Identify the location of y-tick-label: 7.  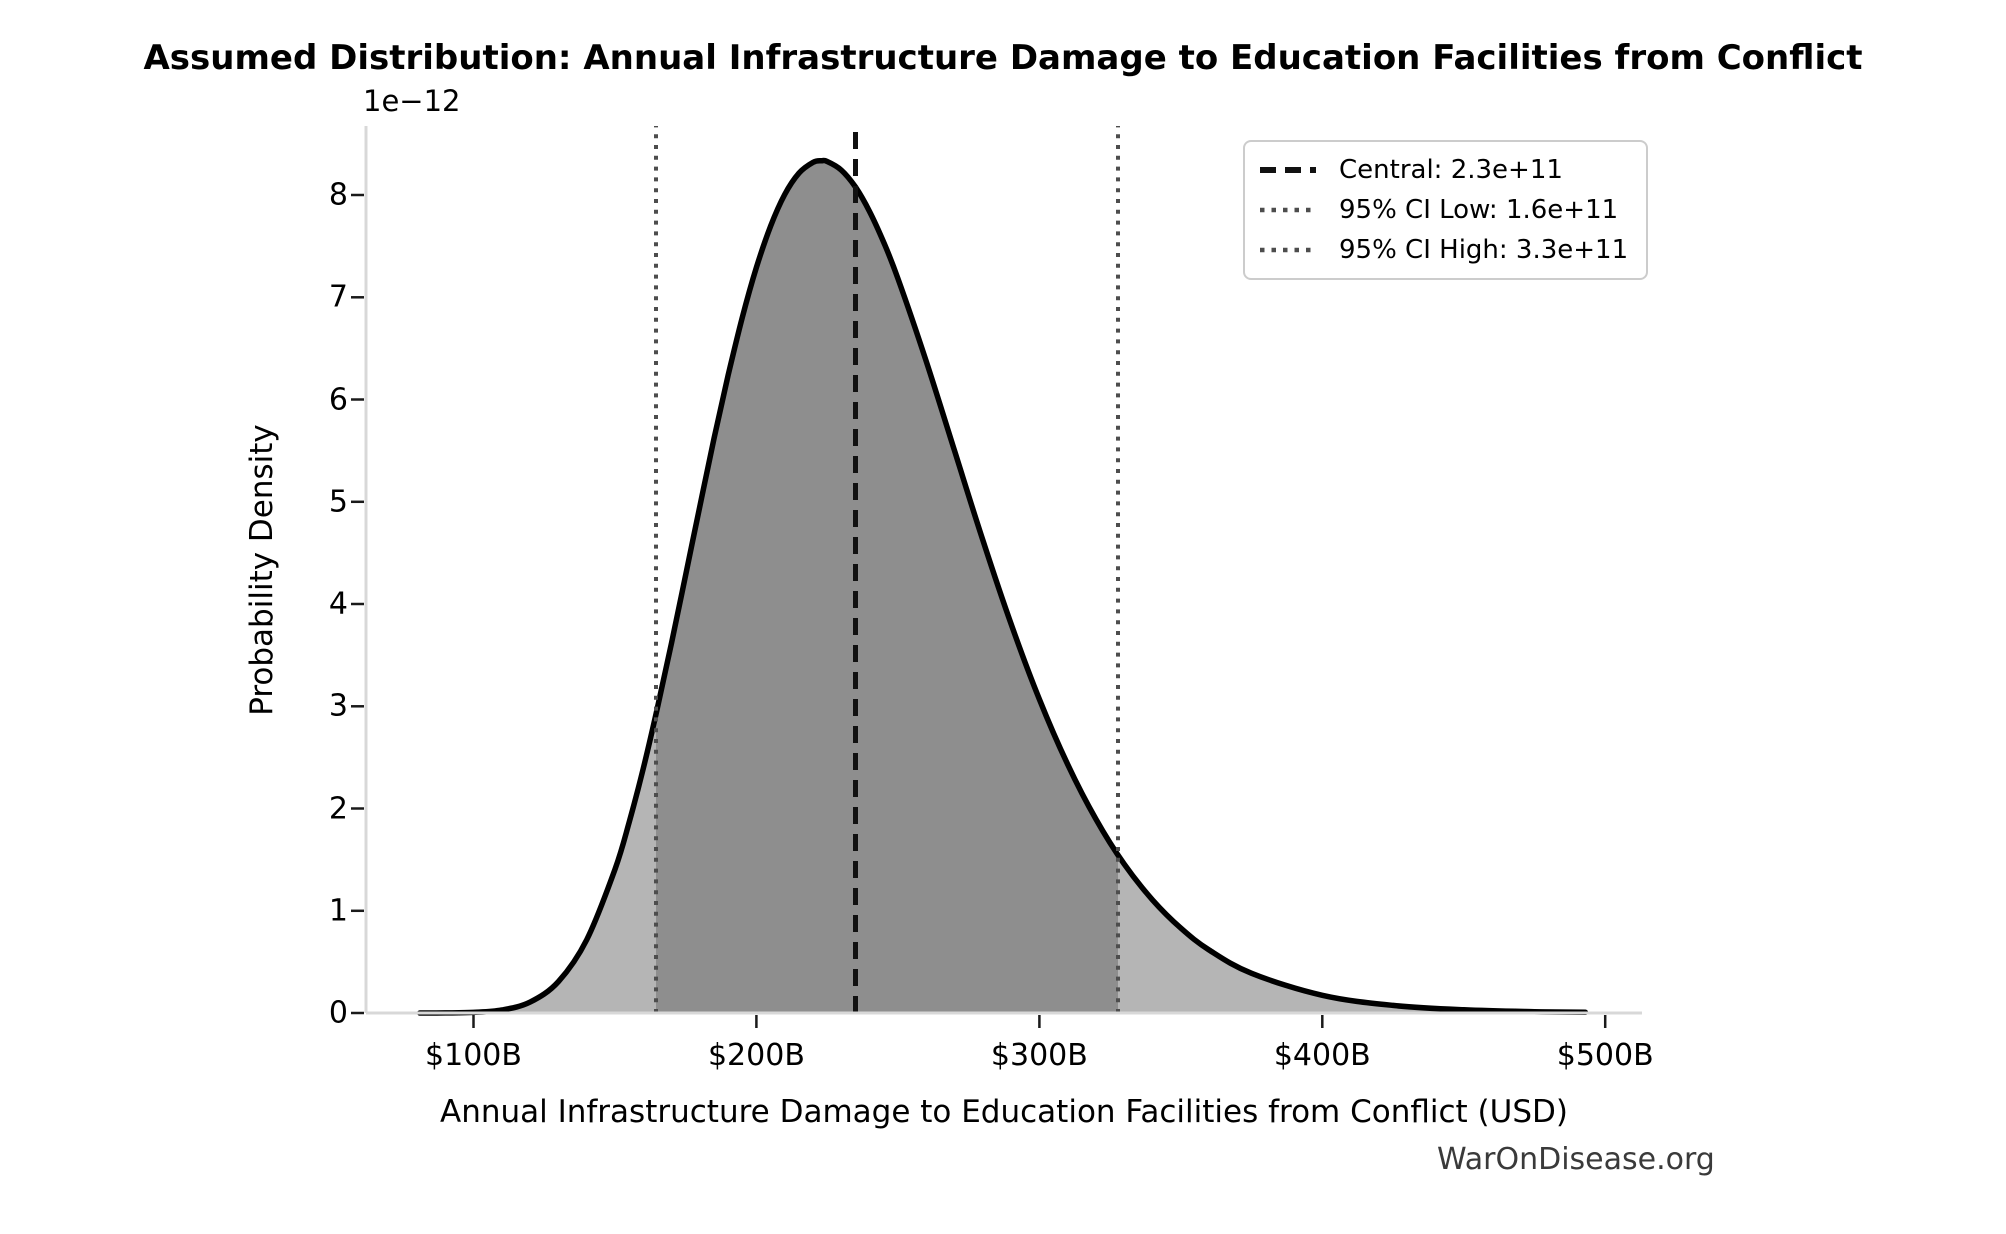
(338, 297).